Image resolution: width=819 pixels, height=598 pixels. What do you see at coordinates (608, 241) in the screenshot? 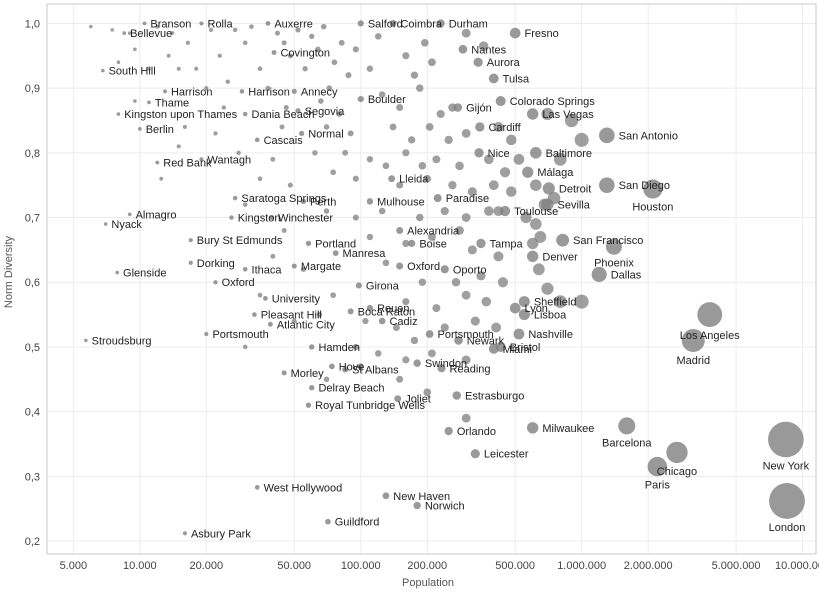
I see `point-label: San Francisco` at bounding box center [608, 241].